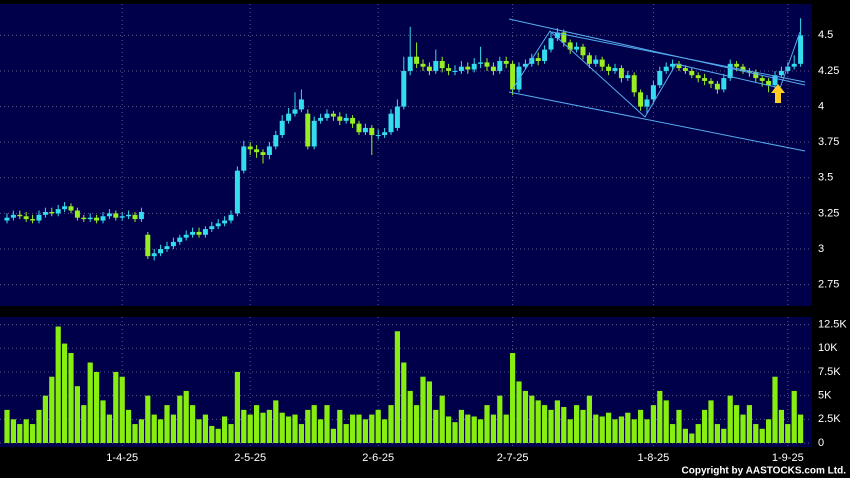  What do you see at coordinates (654, 458) in the screenshot?
I see `x-tick-label: 1-8-25` at bounding box center [654, 458].